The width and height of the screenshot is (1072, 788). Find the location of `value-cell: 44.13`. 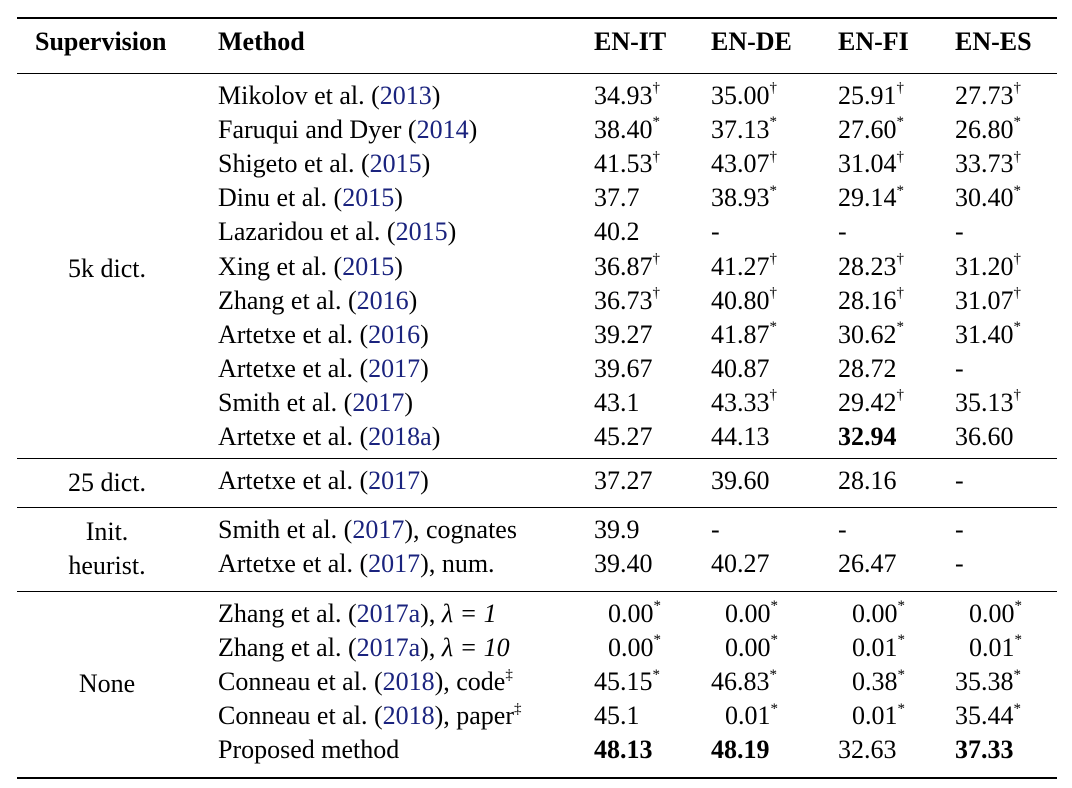

value-cell: 44.13 is located at coordinates (740, 437).